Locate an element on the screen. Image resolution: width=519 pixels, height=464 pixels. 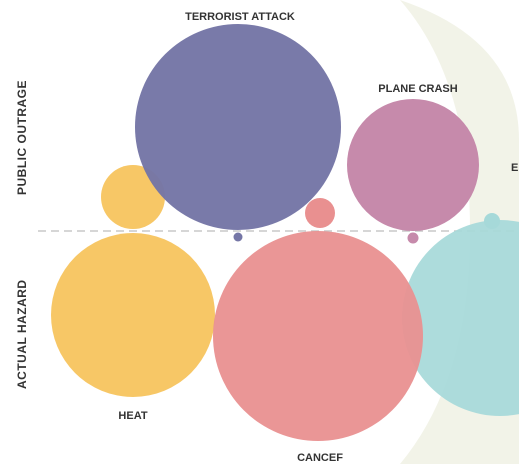
cancer-outrage-bubble is located at coordinates (320, 213).